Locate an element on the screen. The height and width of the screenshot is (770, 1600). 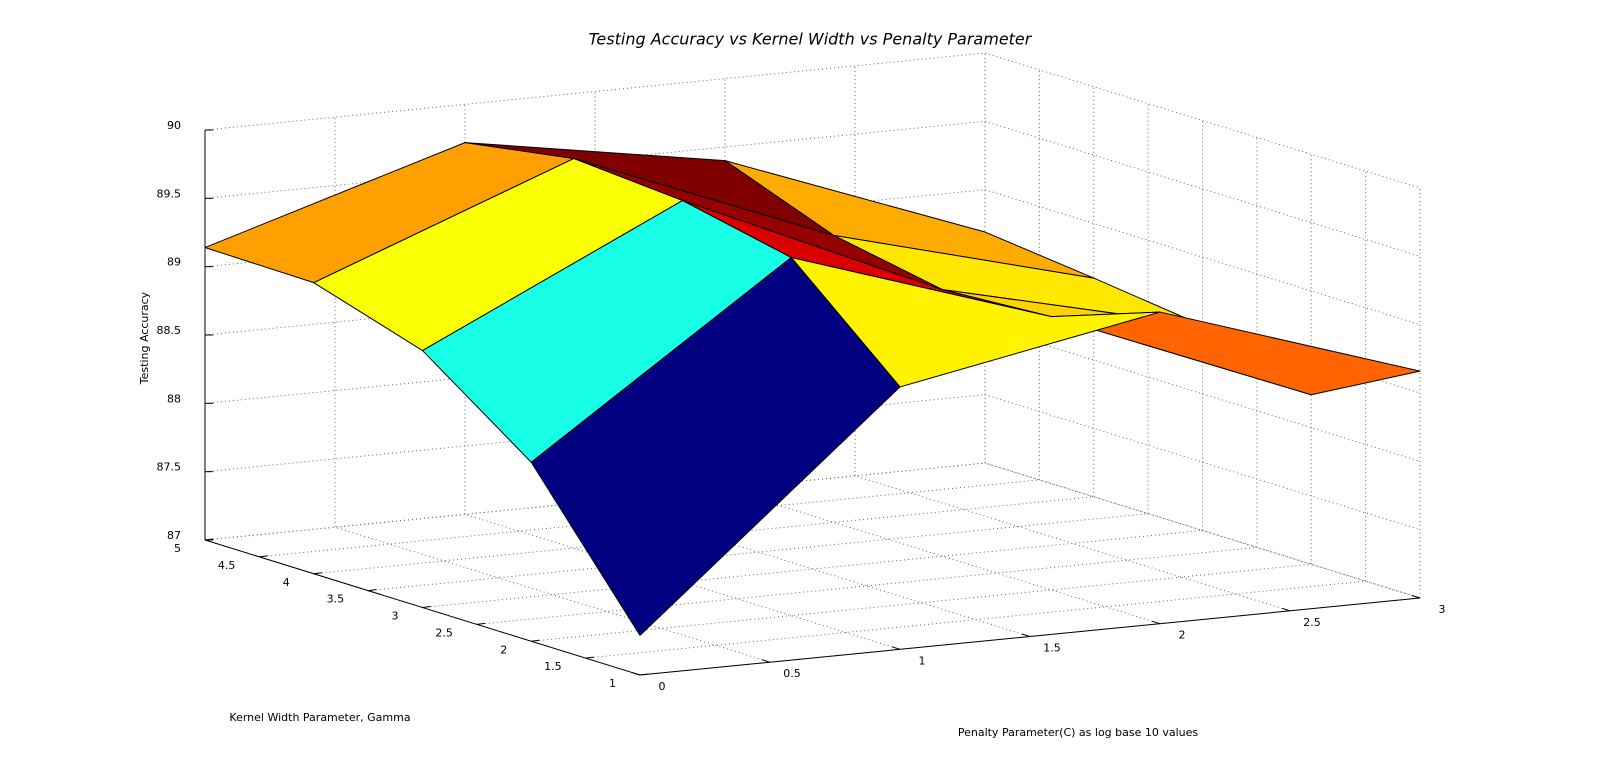
x-tick-label: 2.5 is located at coordinates (1312, 622).